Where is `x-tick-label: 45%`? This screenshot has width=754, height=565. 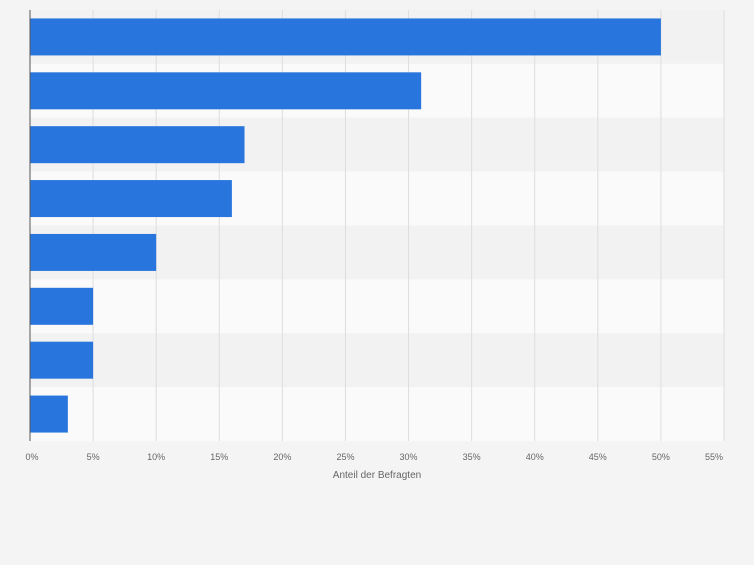 x-tick-label: 45% is located at coordinates (598, 457).